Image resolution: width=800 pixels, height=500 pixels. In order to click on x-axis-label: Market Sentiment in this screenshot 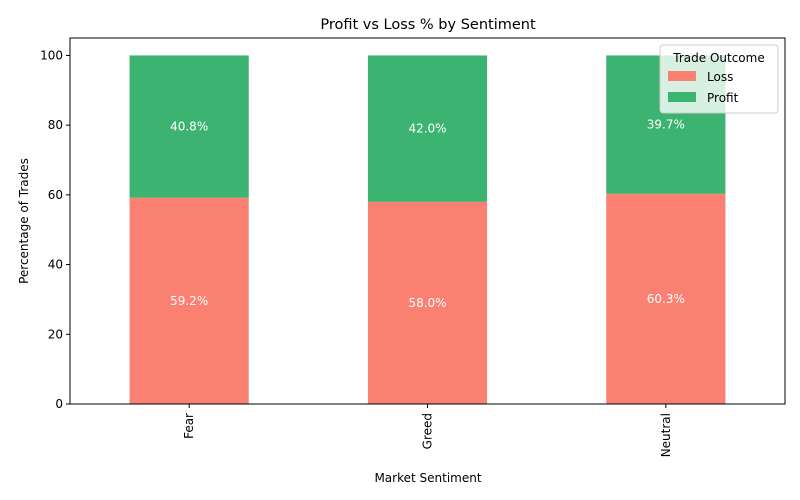, I will do `click(427, 478)`.